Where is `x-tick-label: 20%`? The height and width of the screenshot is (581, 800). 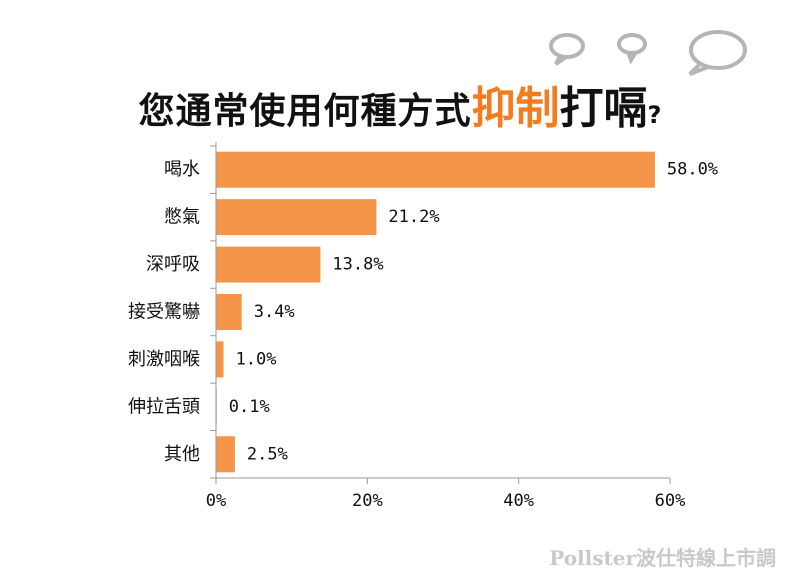 x-tick-label: 20% is located at coordinates (367, 501).